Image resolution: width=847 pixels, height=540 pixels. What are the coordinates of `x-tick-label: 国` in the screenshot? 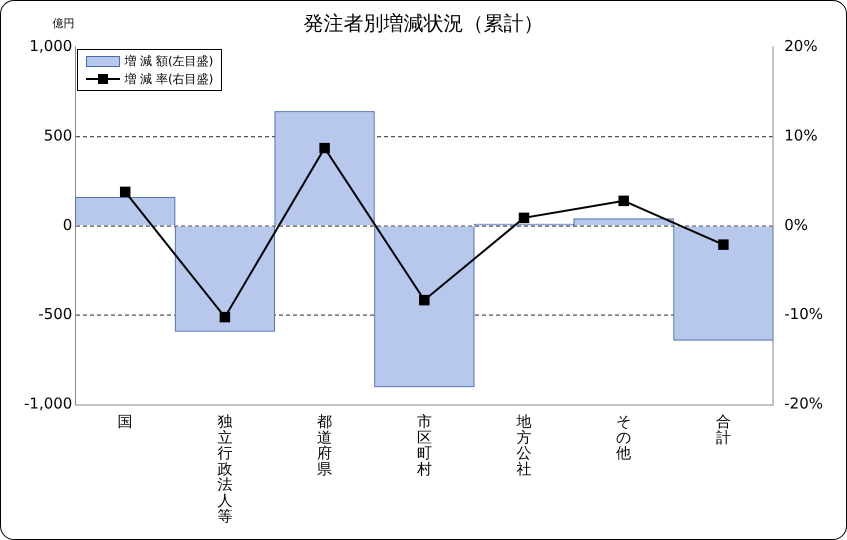 It's located at (125, 421).